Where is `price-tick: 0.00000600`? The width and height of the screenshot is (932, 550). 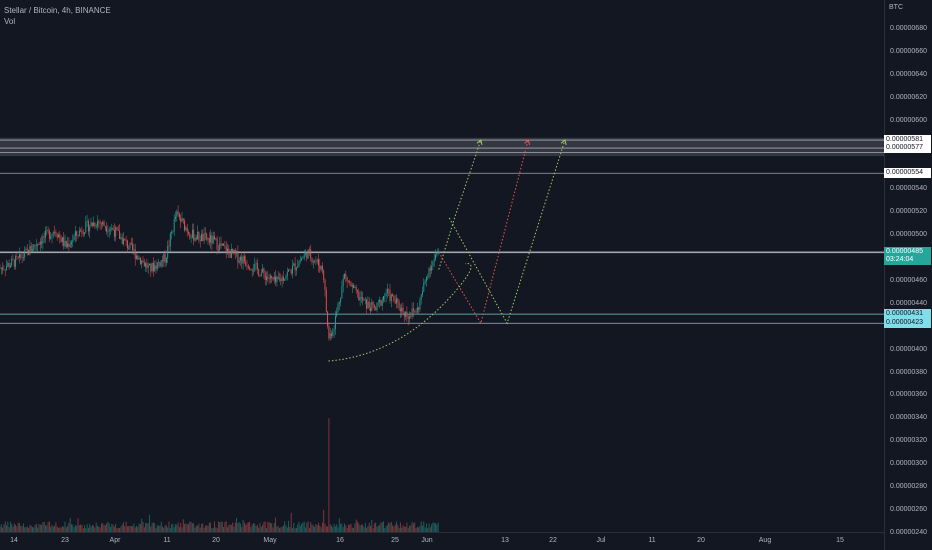
price-tick: 0.00000600 is located at coordinates (908, 120).